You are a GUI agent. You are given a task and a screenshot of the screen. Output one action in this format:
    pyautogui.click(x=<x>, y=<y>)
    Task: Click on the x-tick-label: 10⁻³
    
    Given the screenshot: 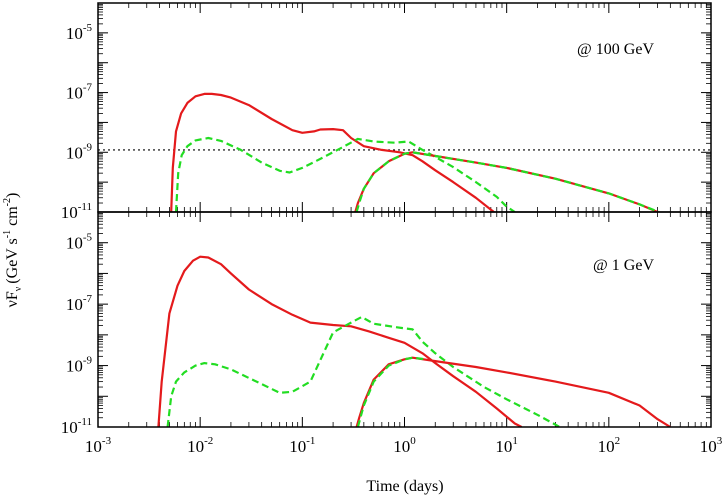 What is the action you would take?
    pyautogui.click(x=98, y=445)
    